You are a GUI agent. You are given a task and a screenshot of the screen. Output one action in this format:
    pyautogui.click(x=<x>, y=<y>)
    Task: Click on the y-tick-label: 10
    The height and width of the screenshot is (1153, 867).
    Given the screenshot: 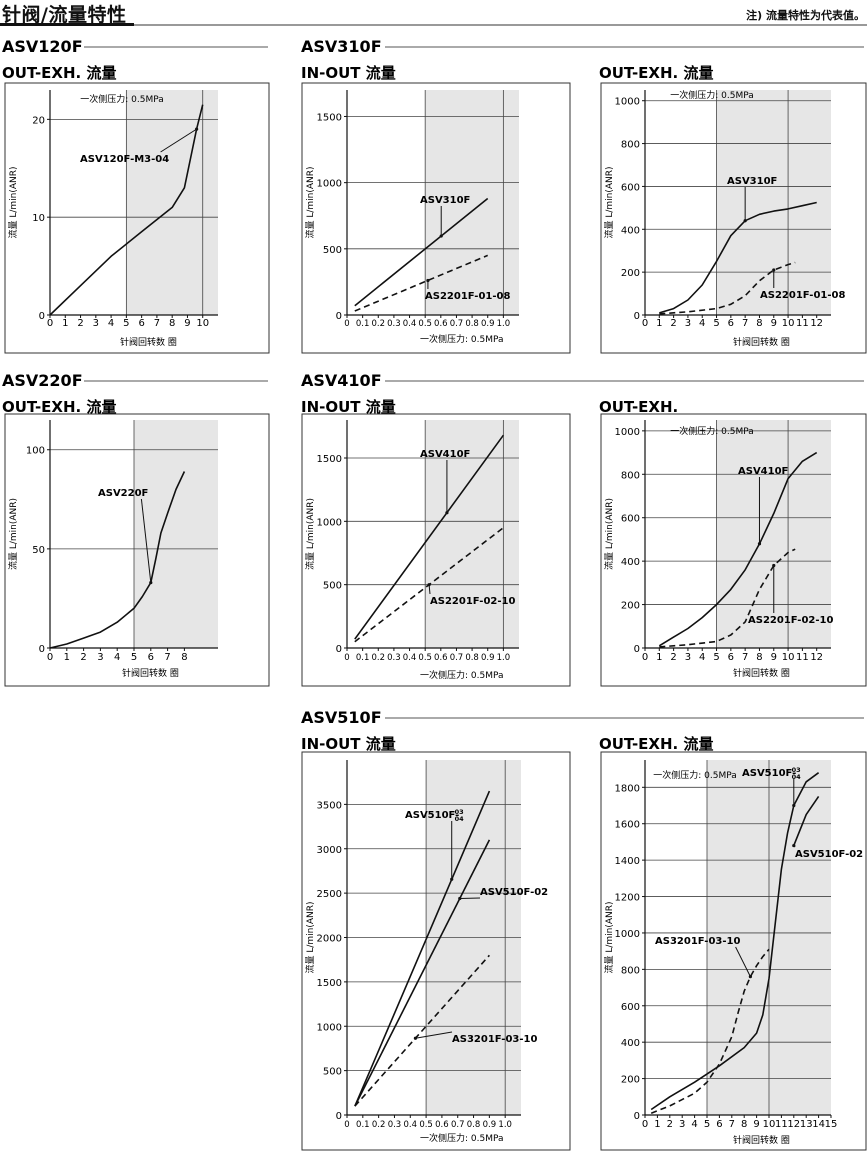 What is the action you would take?
    pyautogui.click(x=38, y=218)
    